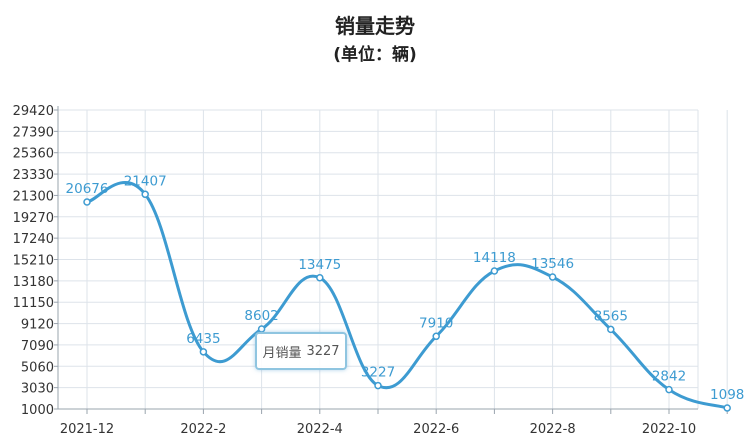 This screenshot has width=750, height=447. Describe the element at coordinates (37, 367) in the screenshot. I see `y-tick-label: 5060` at that location.